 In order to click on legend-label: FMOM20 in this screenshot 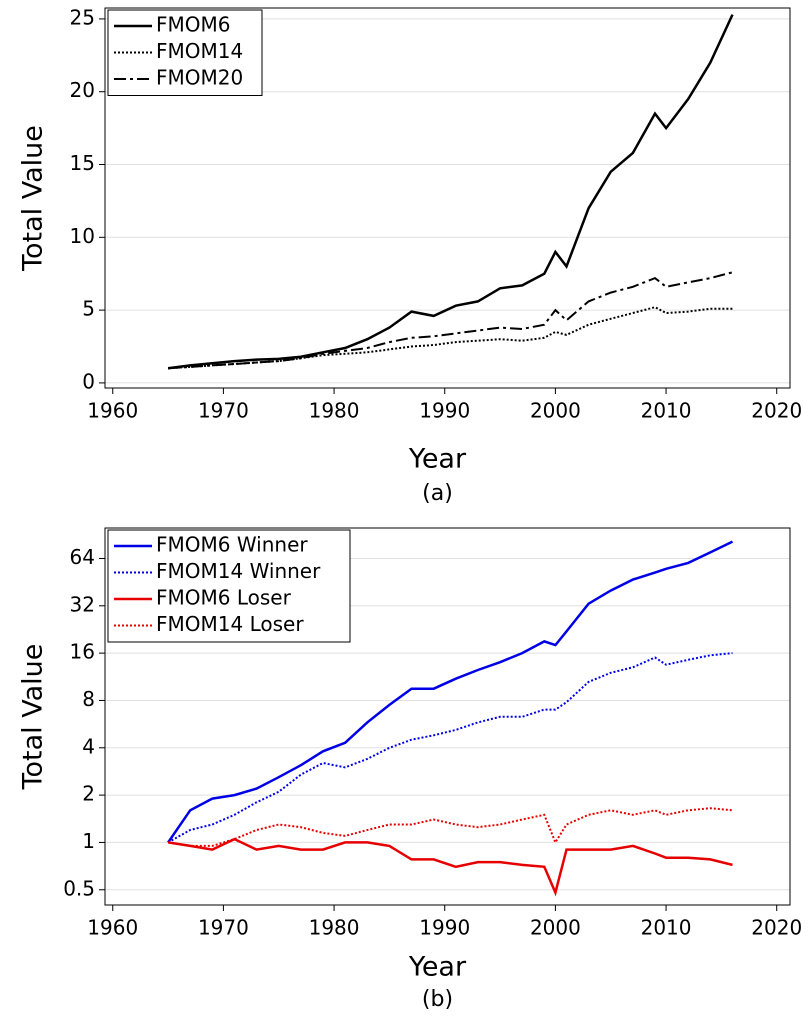, I will do `click(199, 78)`.